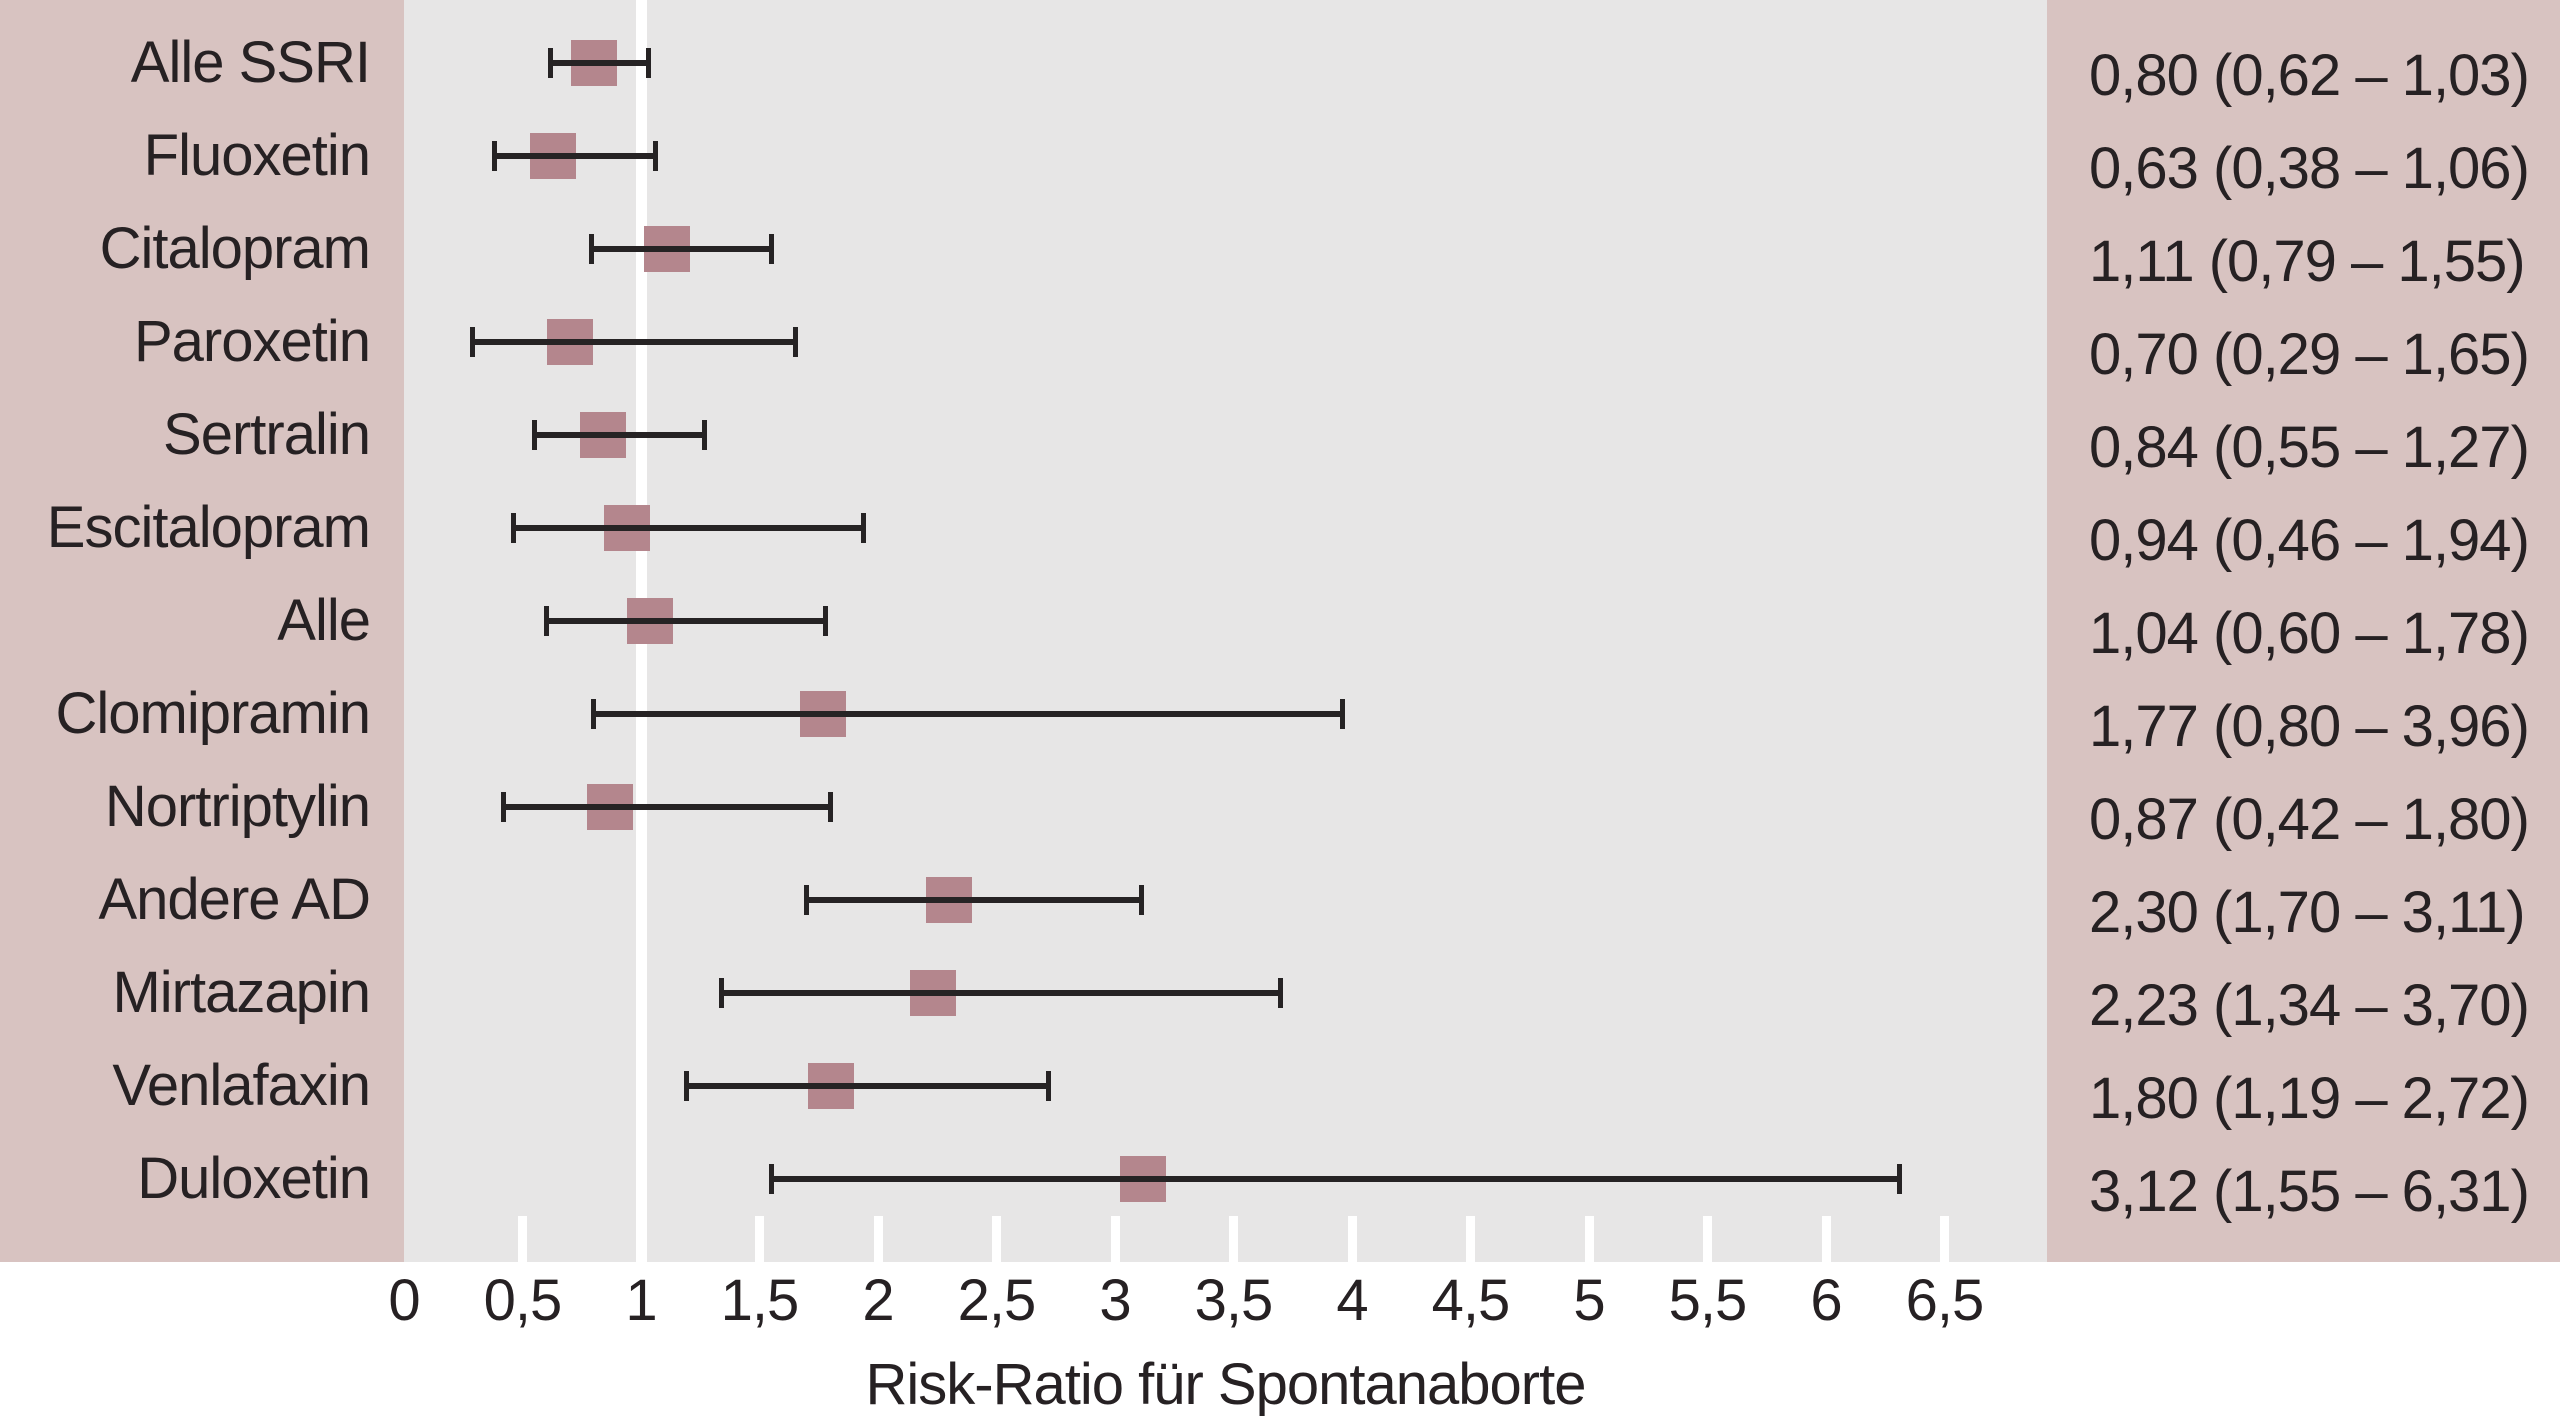 This screenshot has height=1428, width=2560. What do you see at coordinates (2307, 261) in the screenshot?
I see `rr-value-text: 1,11 (0,79 – 1,55)` at bounding box center [2307, 261].